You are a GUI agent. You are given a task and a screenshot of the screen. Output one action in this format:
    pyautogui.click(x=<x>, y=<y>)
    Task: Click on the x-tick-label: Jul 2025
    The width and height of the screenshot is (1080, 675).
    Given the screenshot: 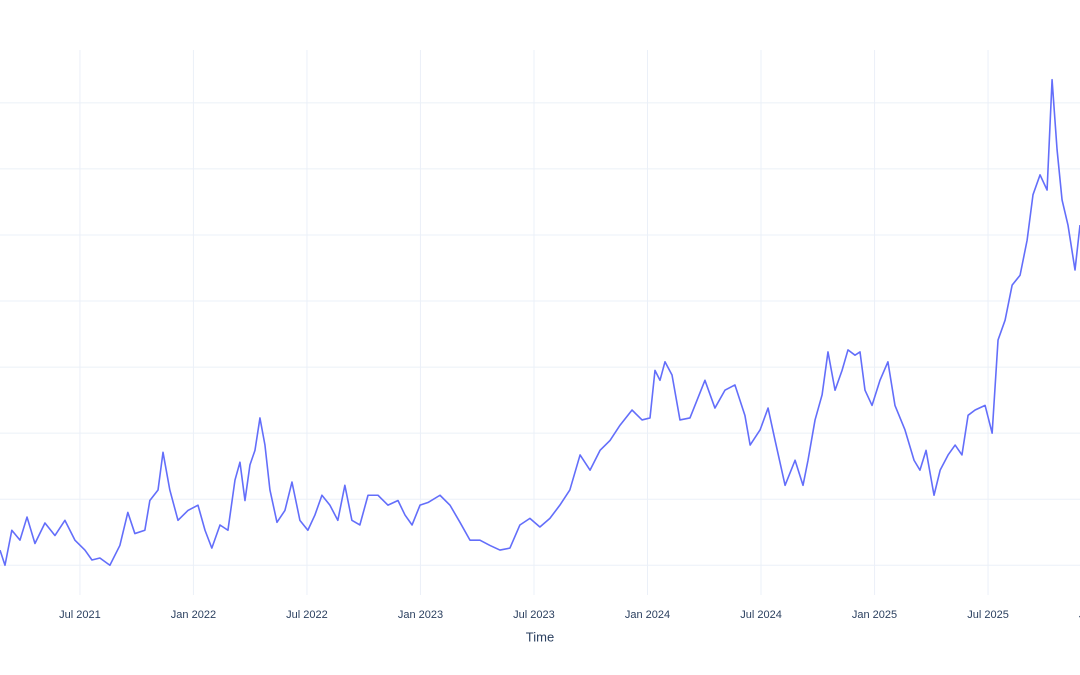 What is the action you would take?
    pyautogui.click(x=988, y=615)
    